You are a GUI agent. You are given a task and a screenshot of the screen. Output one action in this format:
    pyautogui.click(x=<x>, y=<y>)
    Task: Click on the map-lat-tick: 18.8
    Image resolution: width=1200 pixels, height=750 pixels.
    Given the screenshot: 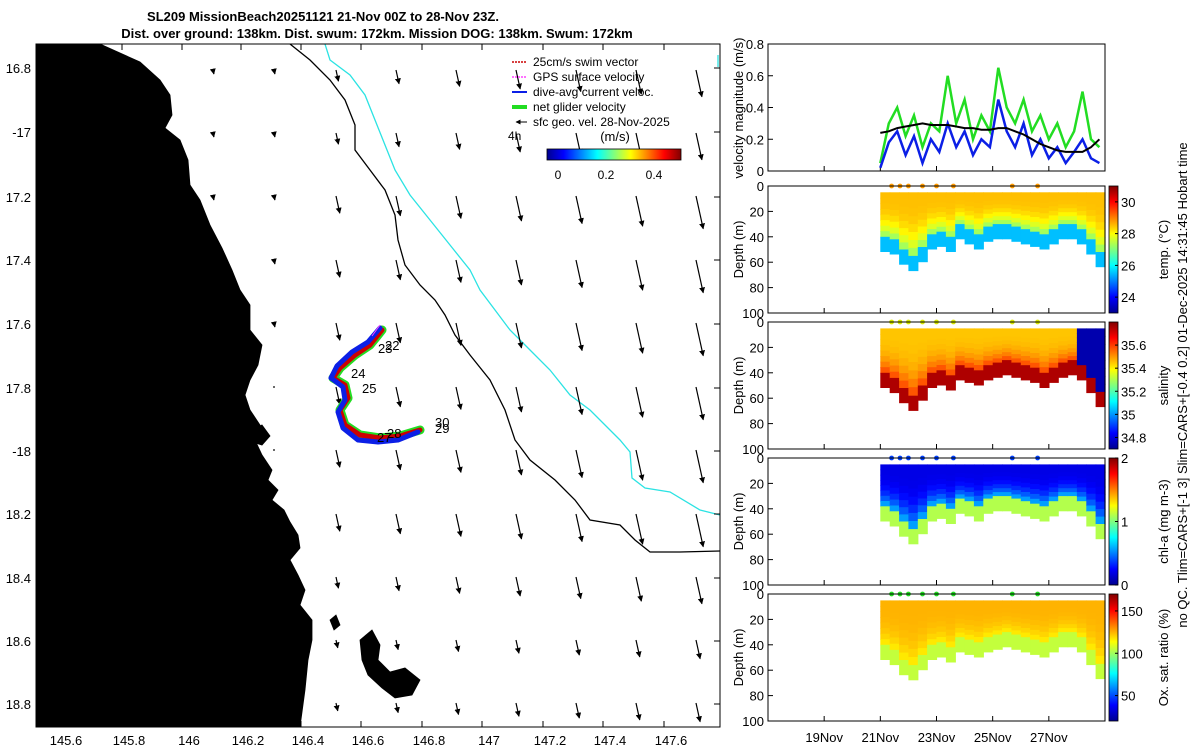 What is the action you would take?
    pyautogui.click(x=18, y=704)
    